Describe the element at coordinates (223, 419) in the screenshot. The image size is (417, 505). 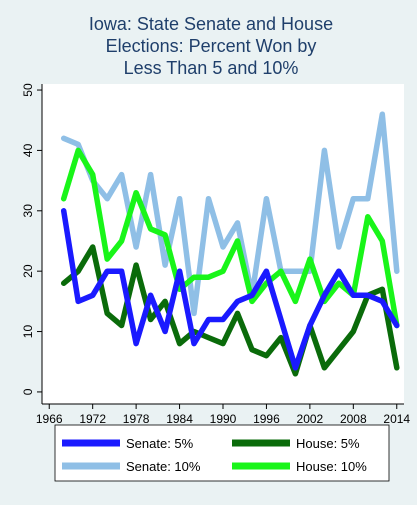
I see `x-tick-label-1990: 1990` at that location.